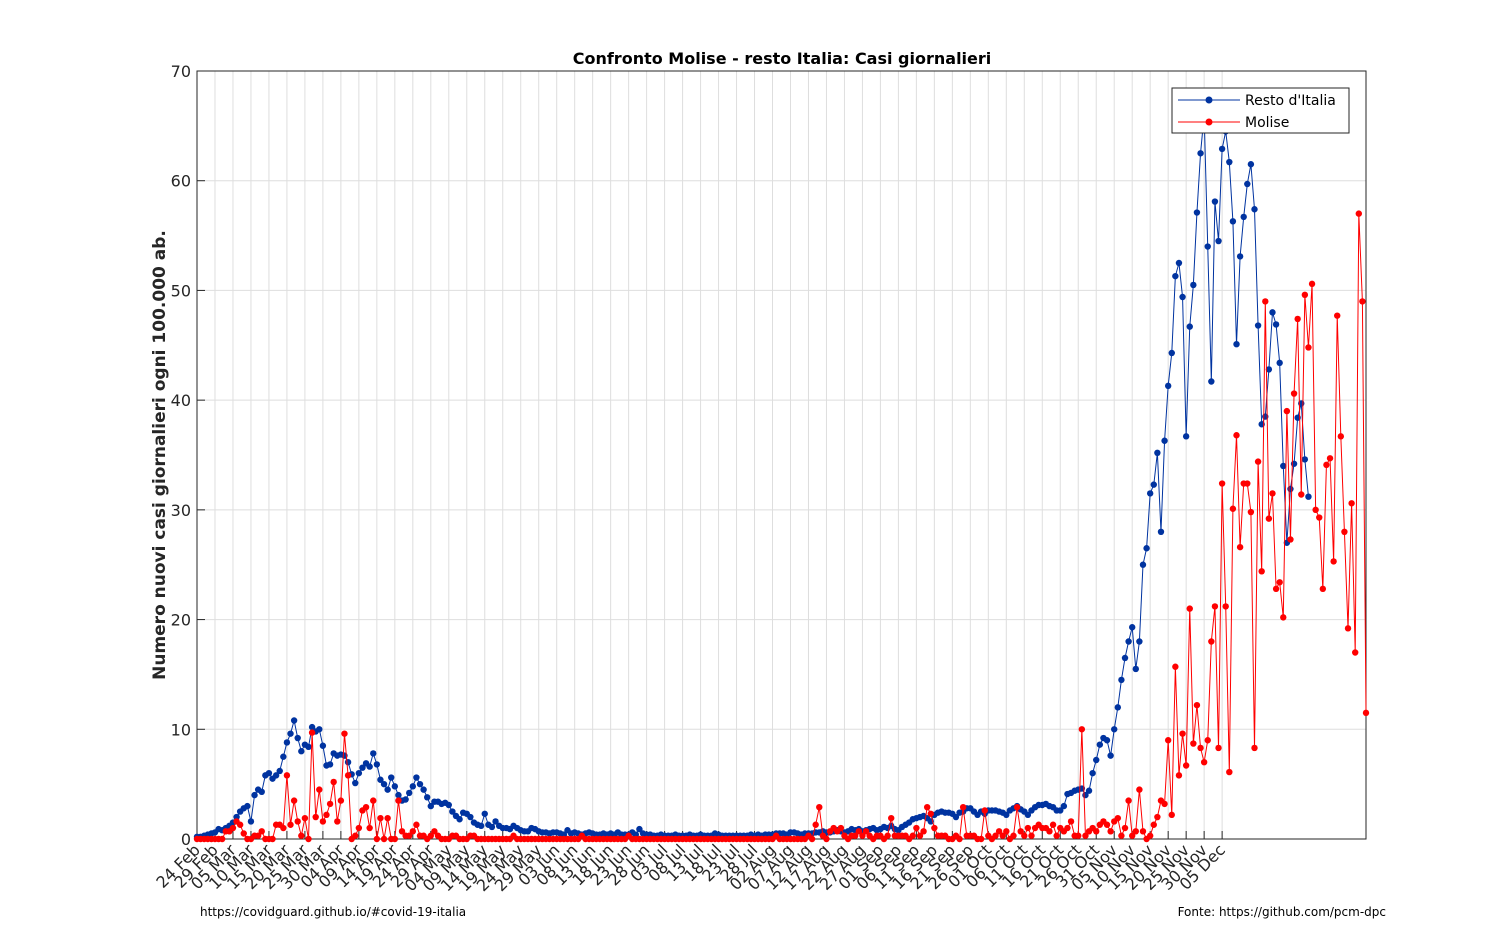 This screenshot has height=942, width=1511. What do you see at coordinates (181, 620) in the screenshot?
I see `y-tick-label: 20` at bounding box center [181, 620].